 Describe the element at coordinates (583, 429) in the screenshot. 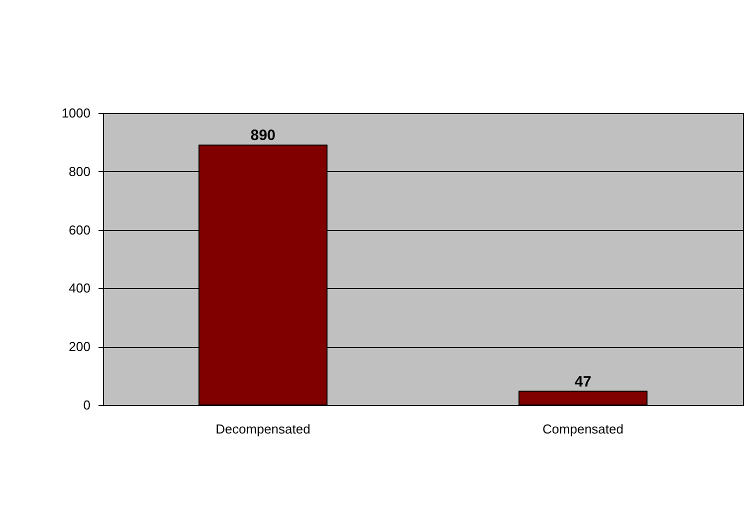

I see `x-tick-label: Compensated` at that location.